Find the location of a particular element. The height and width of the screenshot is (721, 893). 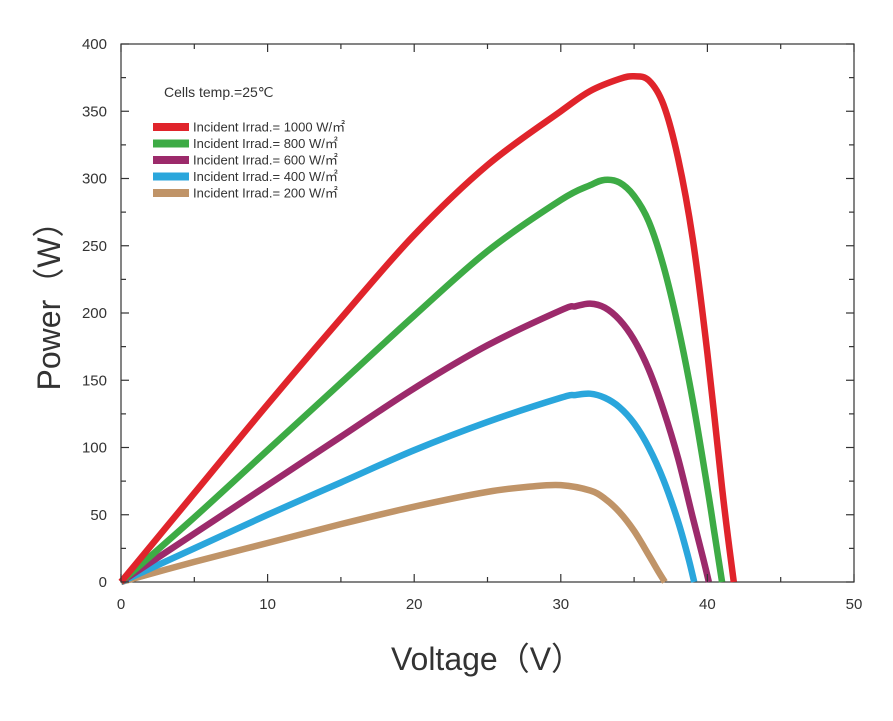

y-tick-label: 200 is located at coordinates (94, 313).